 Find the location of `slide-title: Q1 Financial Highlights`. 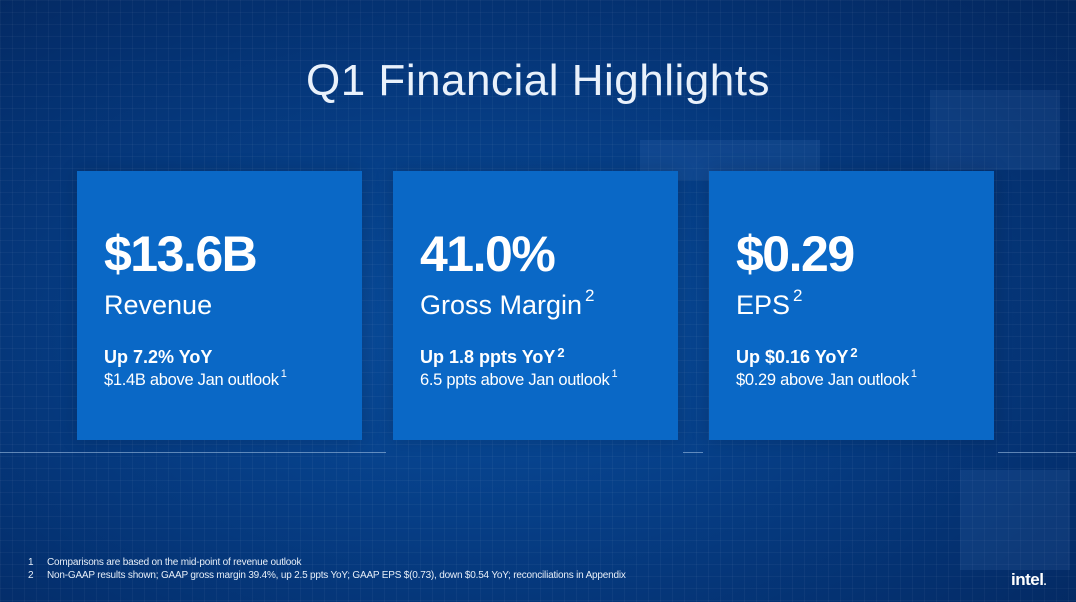

slide-title: Q1 Financial Highlights is located at coordinates (538, 80).